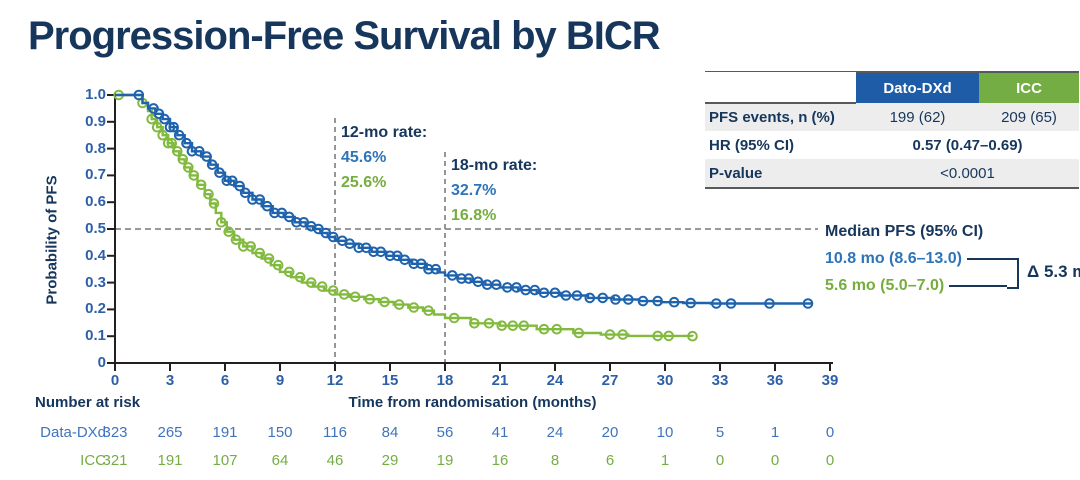 The image size is (1080, 480). What do you see at coordinates (917, 117) in the screenshot?
I see `stats-pfs-events-dato: 199 (62)` at bounding box center [917, 117].